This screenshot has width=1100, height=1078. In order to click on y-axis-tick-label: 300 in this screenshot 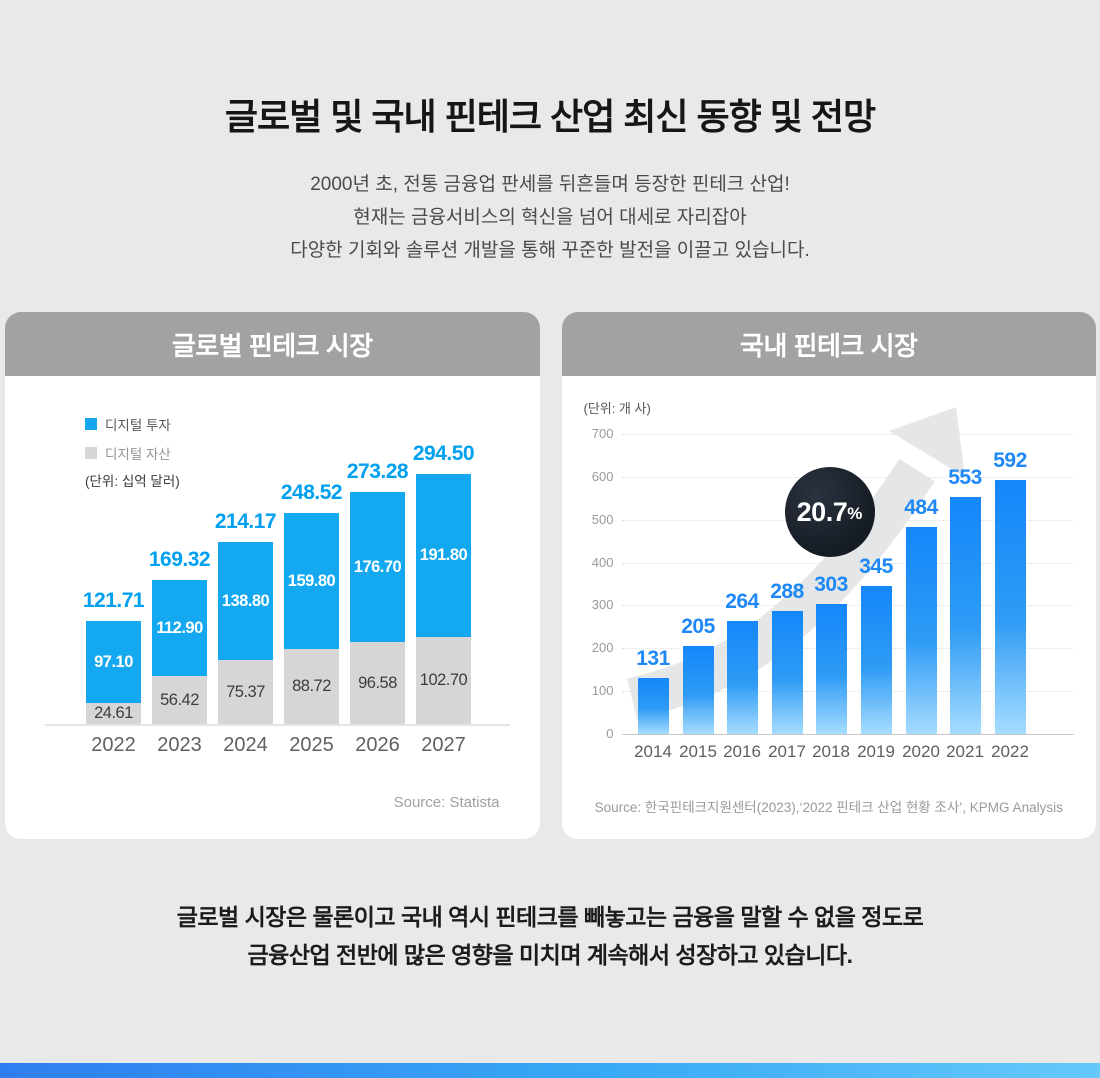, I will do `click(602, 605)`.